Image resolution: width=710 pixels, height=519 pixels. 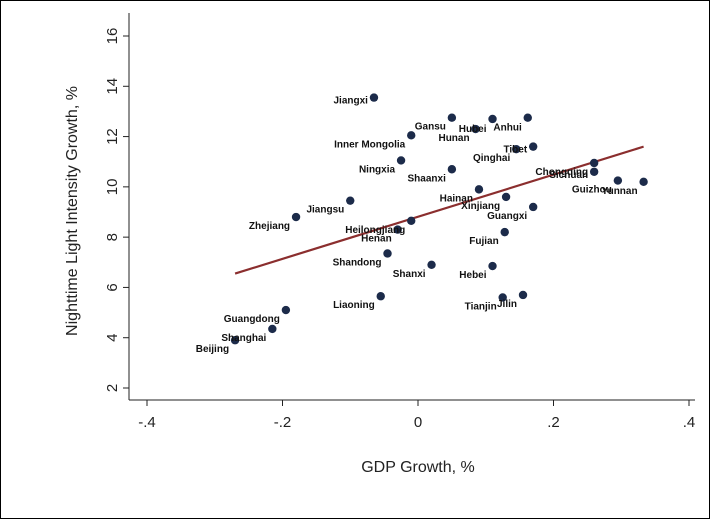 I want to click on point-label: Zhejiang, so click(x=269, y=226).